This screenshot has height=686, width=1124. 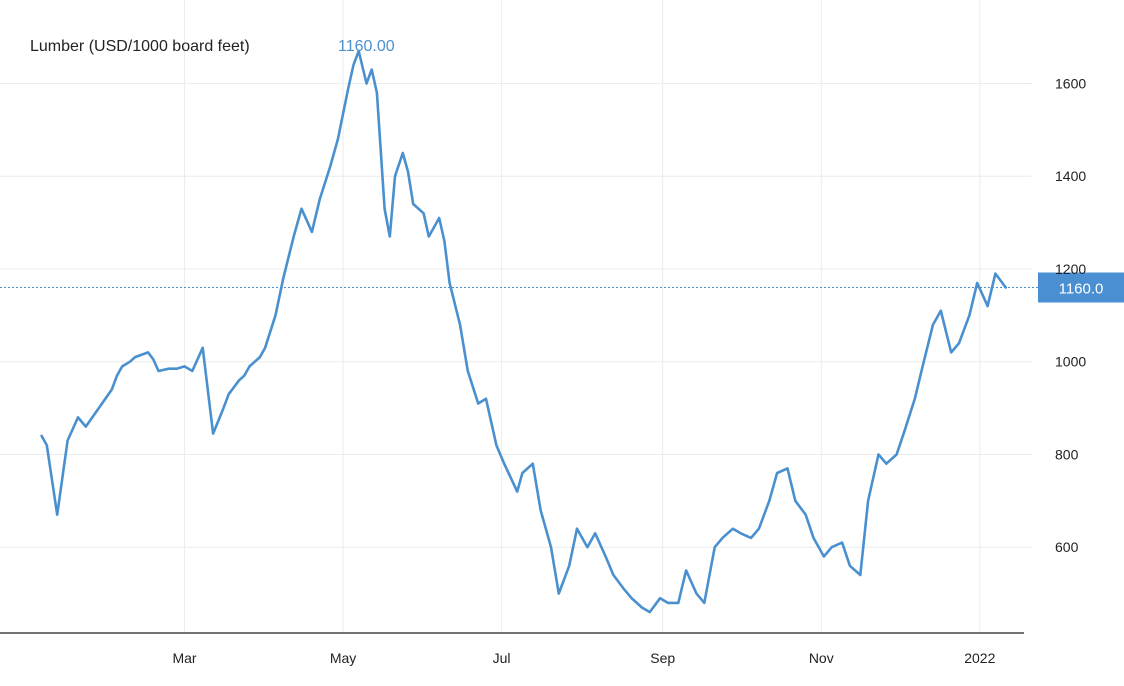 What do you see at coordinates (562, 287) in the screenshot?
I see `last-value-layer: 1160.0` at bounding box center [562, 287].